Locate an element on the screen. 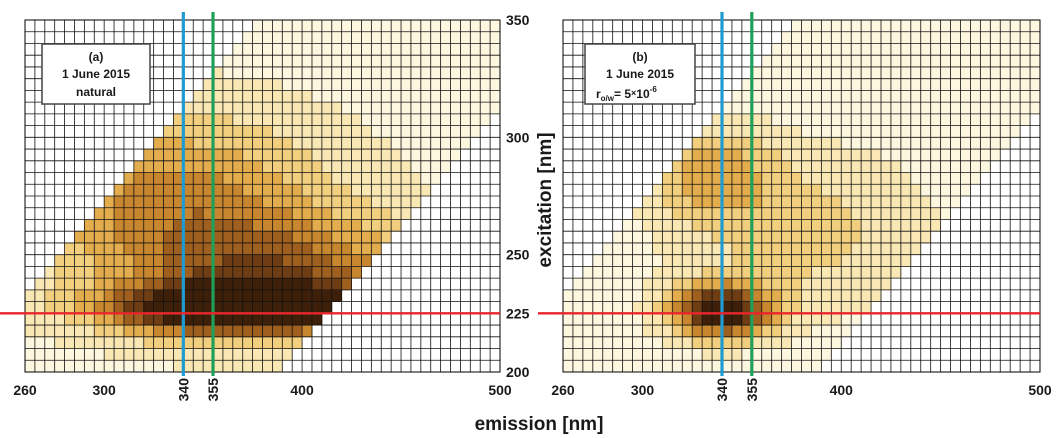  x-tick-label: 500 is located at coordinates (1040, 390).